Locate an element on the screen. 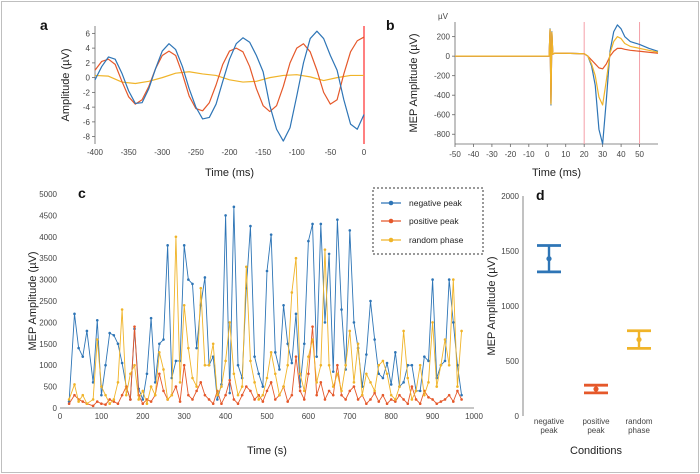 The image size is (700, 474). legend-label-random-phase: random phase is located at coordinates (436, 240).